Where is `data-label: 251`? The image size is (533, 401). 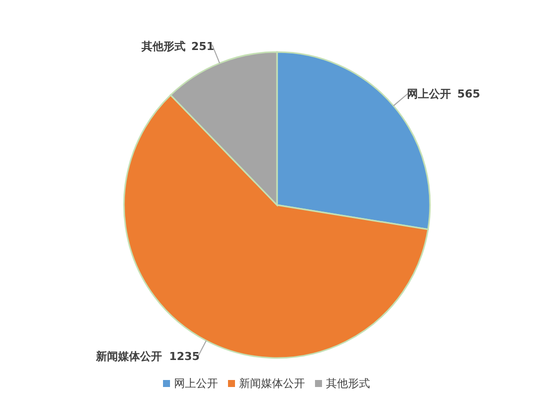
data-label: 251 is located at coordinates (202, 46).